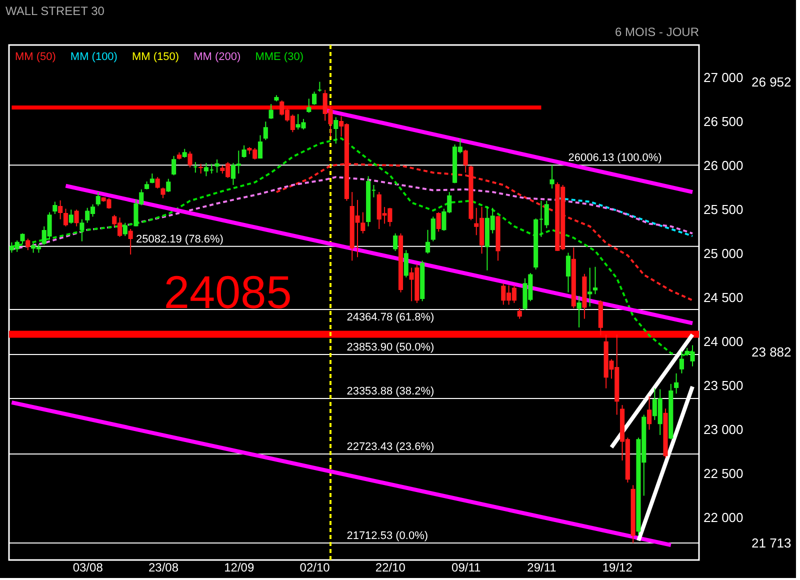 This screenshot has height=580, width=800. Describe the element at coordinates (724, 298) in the screenshot. I see `y-tick-label: 24 500` at that location.